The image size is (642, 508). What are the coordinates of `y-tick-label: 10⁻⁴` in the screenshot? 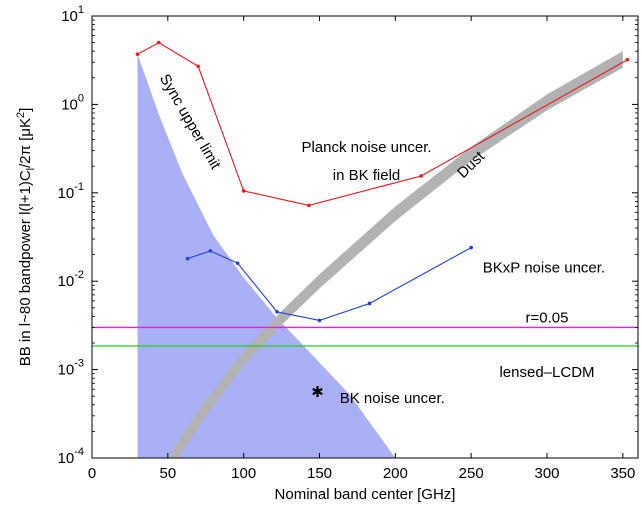 It's located at (71, 456).